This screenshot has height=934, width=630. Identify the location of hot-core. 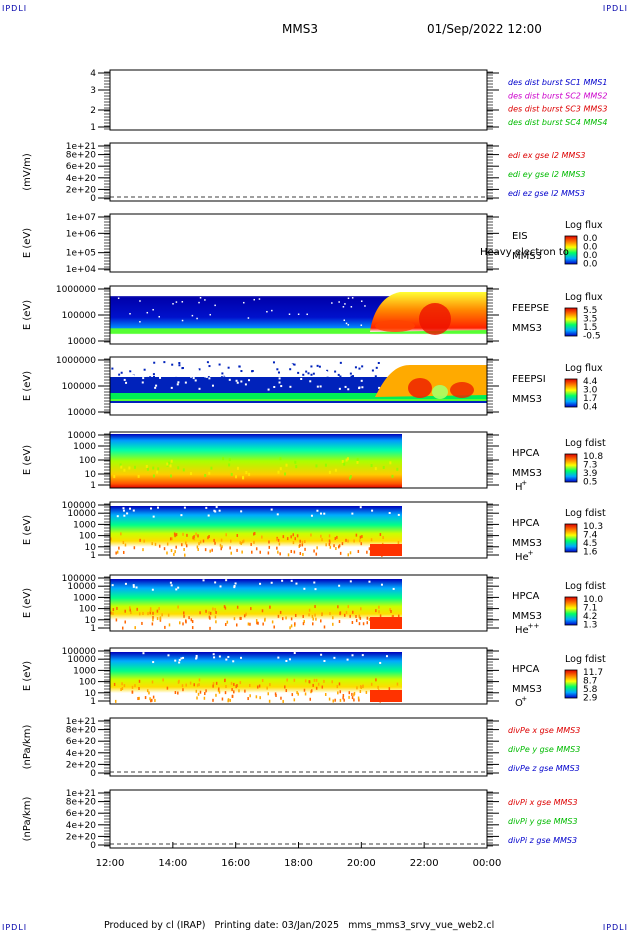
(462, 390).